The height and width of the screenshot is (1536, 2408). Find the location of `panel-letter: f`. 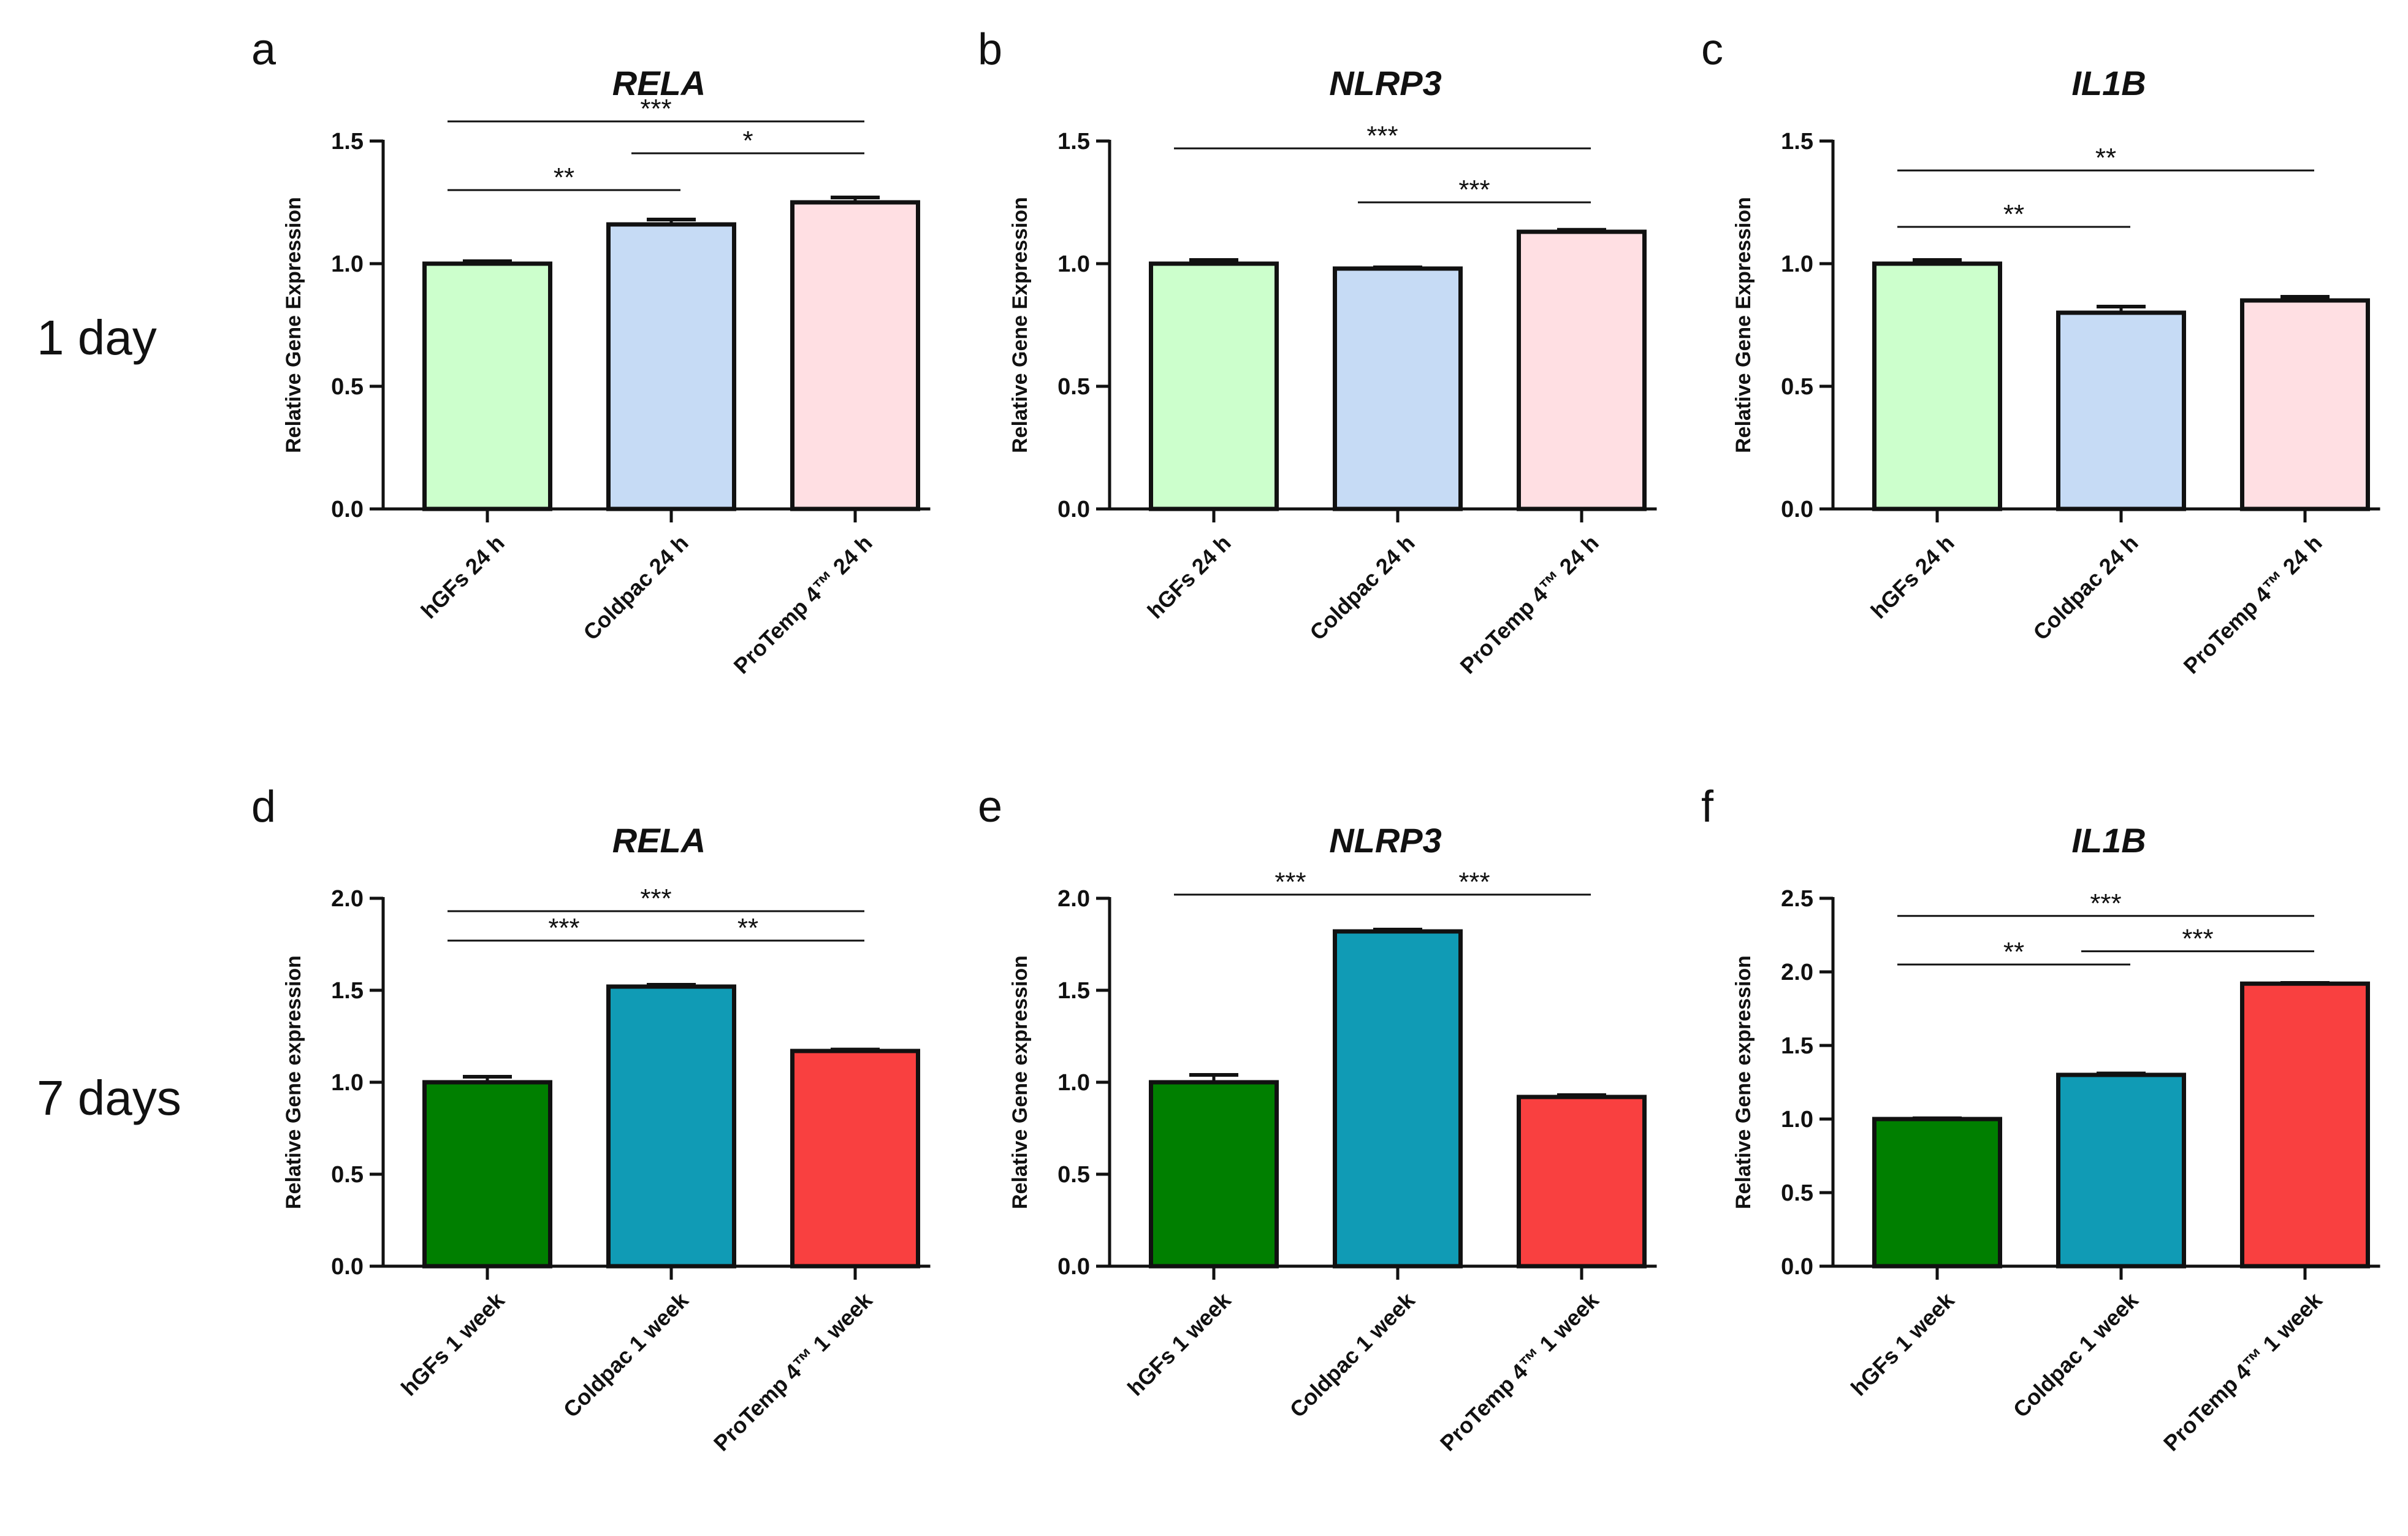

panel-letter: f is located at coordinates (1707, 806).